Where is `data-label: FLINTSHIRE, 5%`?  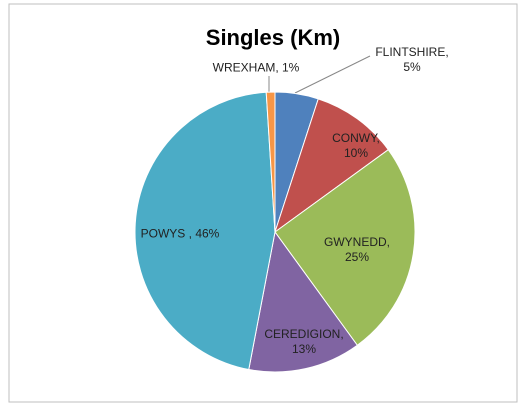 data-label: FLINTSHIRE, 5% is located at coordinates (412, 59).